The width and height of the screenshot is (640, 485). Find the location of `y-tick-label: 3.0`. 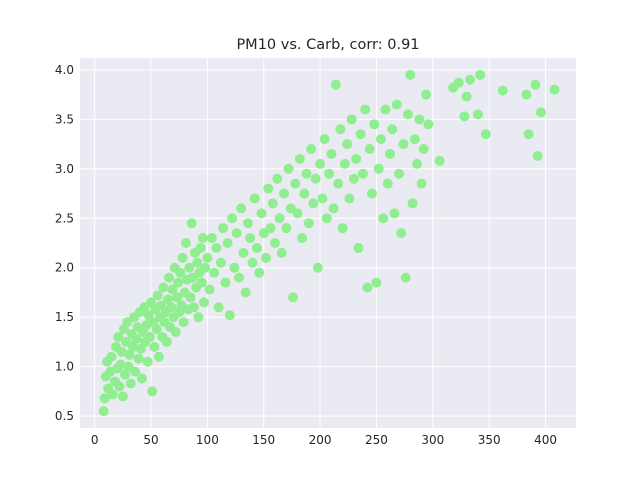

y-tick-label: 3.0 is located at coordinates (64, 169).